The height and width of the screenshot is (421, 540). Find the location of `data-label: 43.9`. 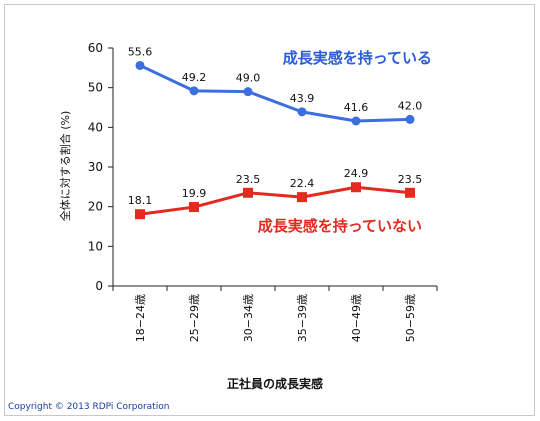

data-label: 43.9 is located at coordinates (302, 98).